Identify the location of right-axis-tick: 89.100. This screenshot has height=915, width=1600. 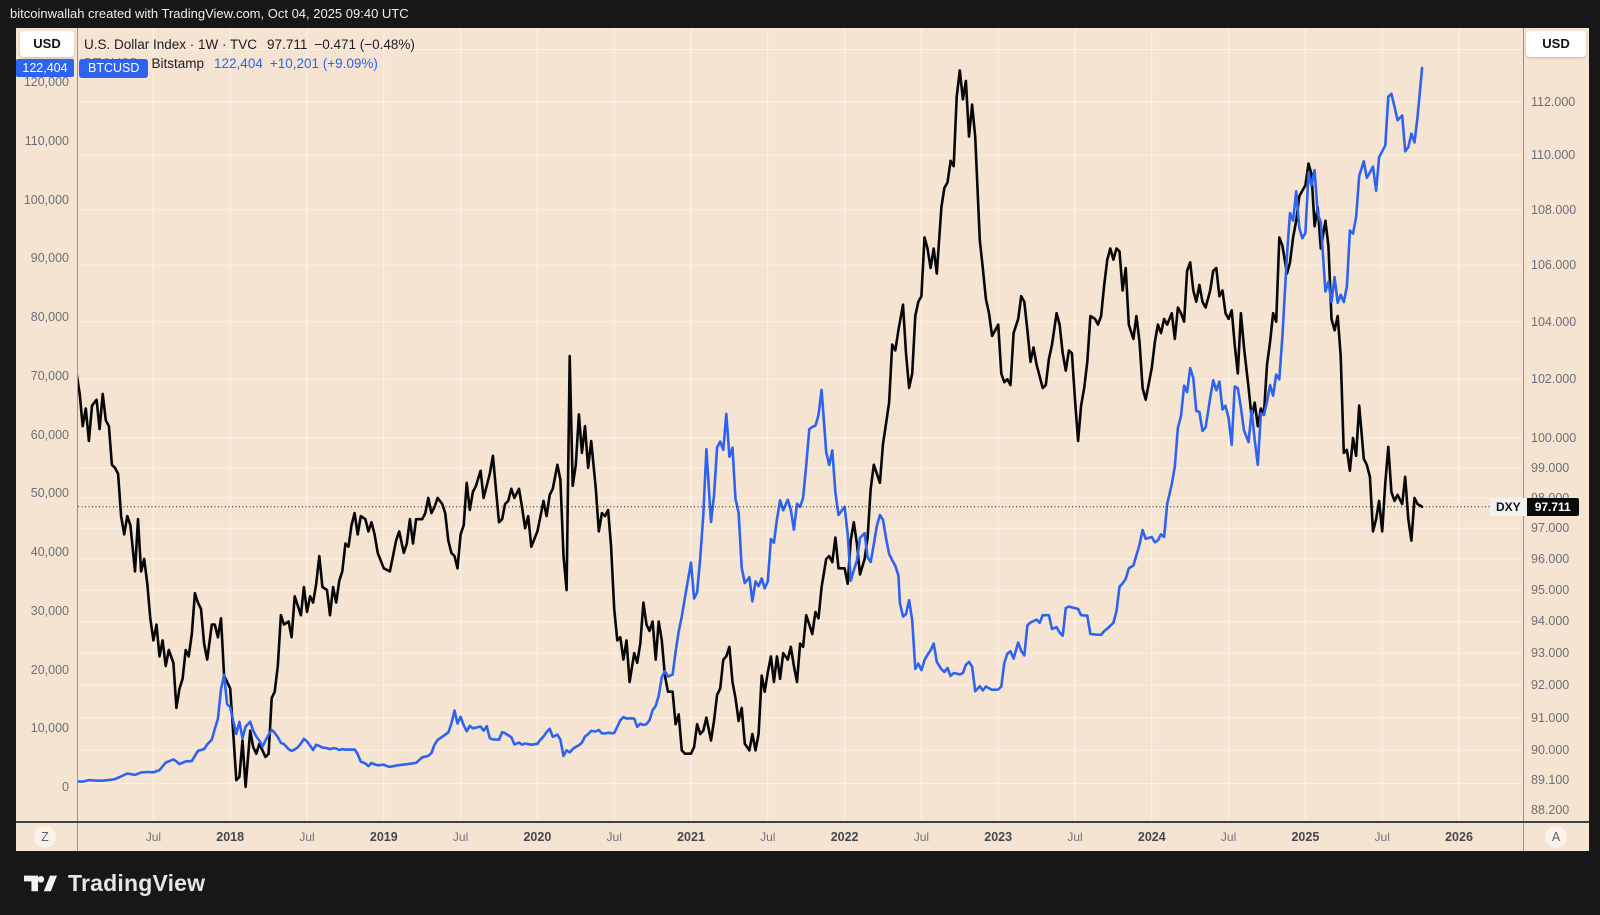
(1550, 780).